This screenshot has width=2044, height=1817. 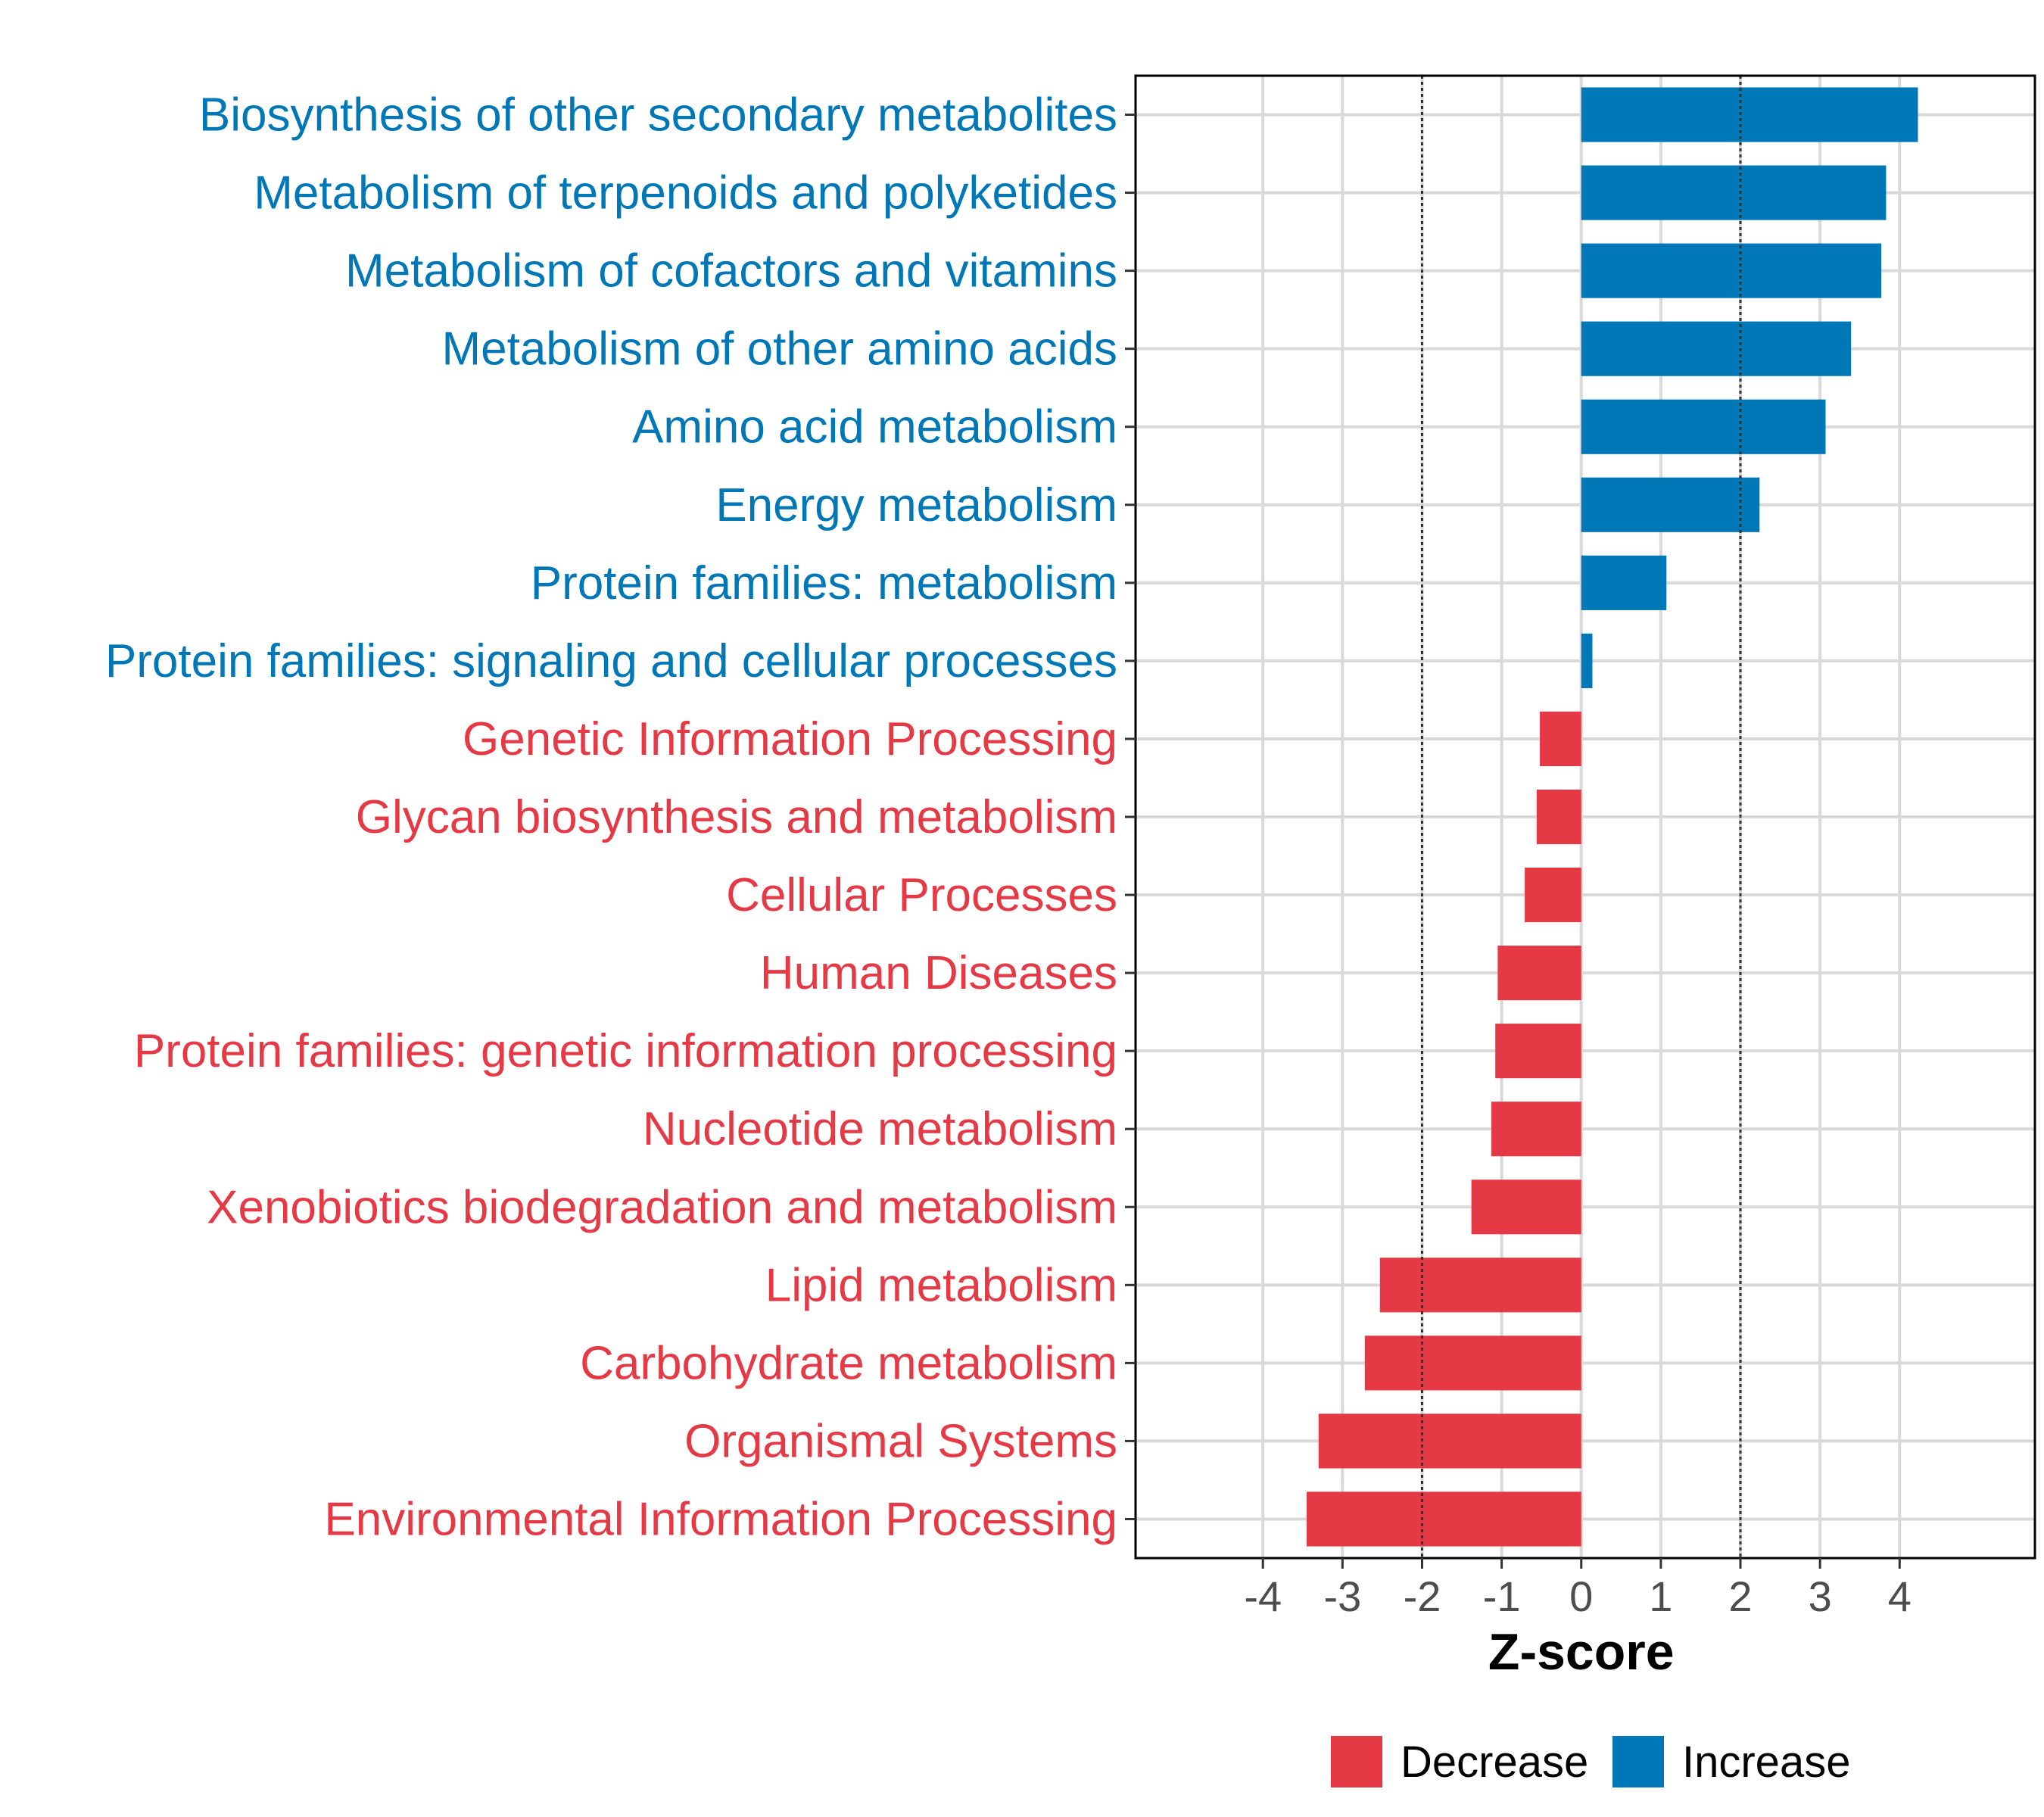 I want to click on x-tick-label: -4, so click(x=1263, y=1596).